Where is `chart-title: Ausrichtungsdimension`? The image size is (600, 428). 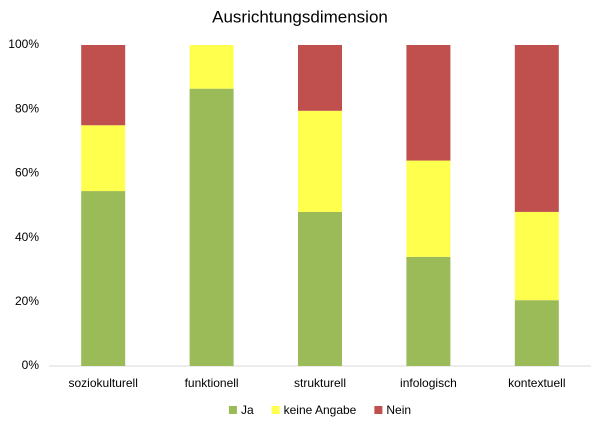
chart-title: Ausrichtungsdimension is located at coordinates (300, 16).